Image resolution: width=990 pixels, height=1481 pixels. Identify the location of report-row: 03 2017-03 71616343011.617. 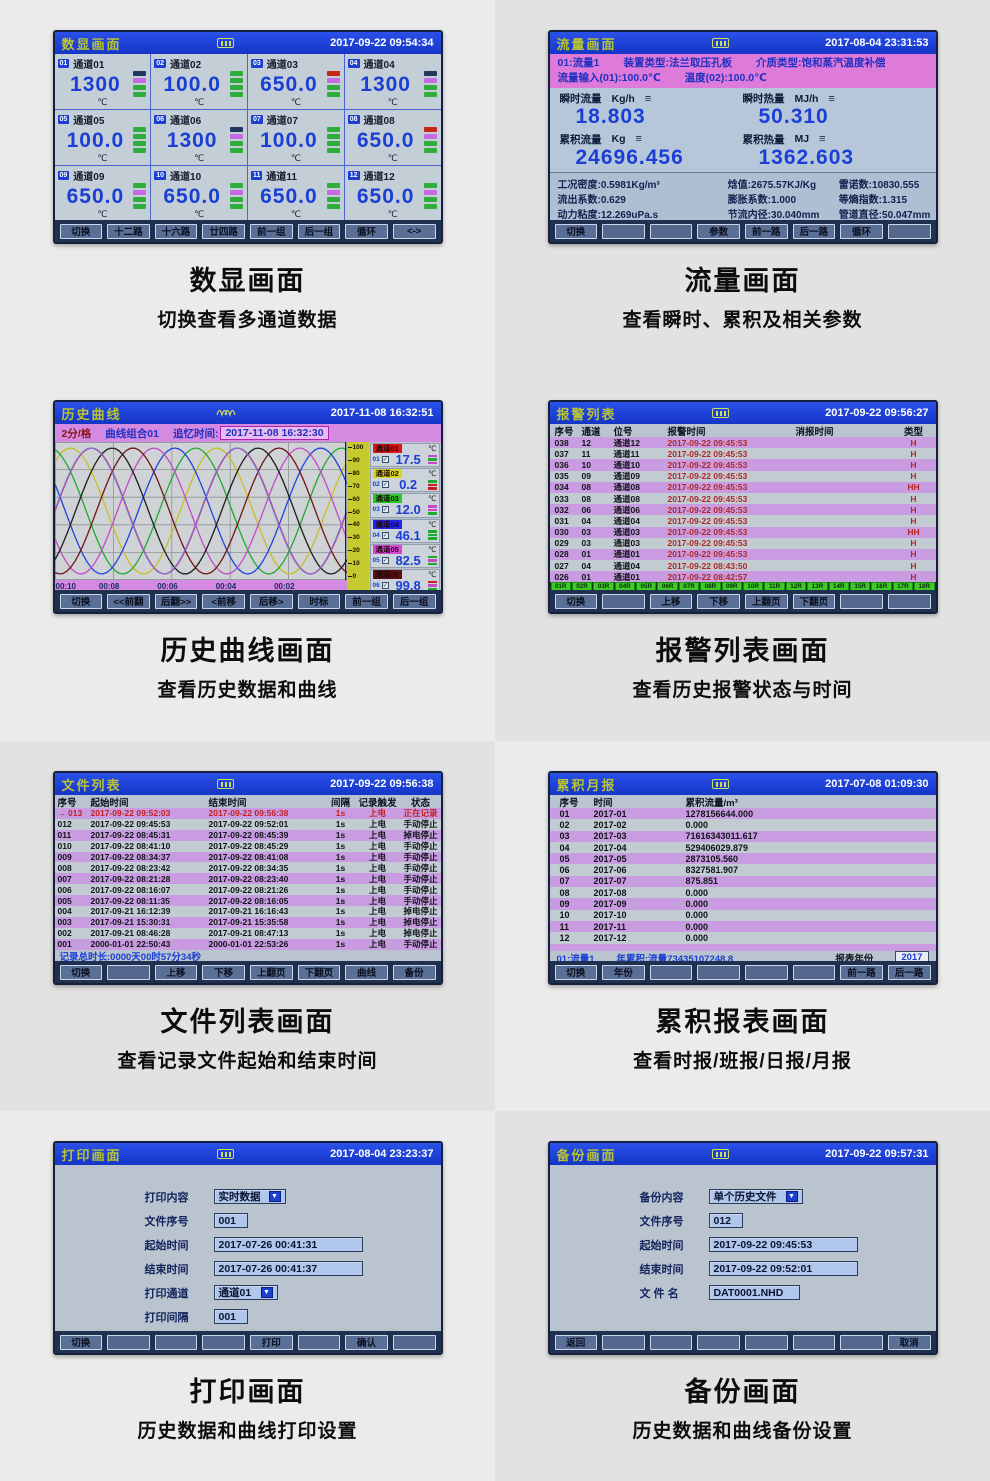
(742, 836).